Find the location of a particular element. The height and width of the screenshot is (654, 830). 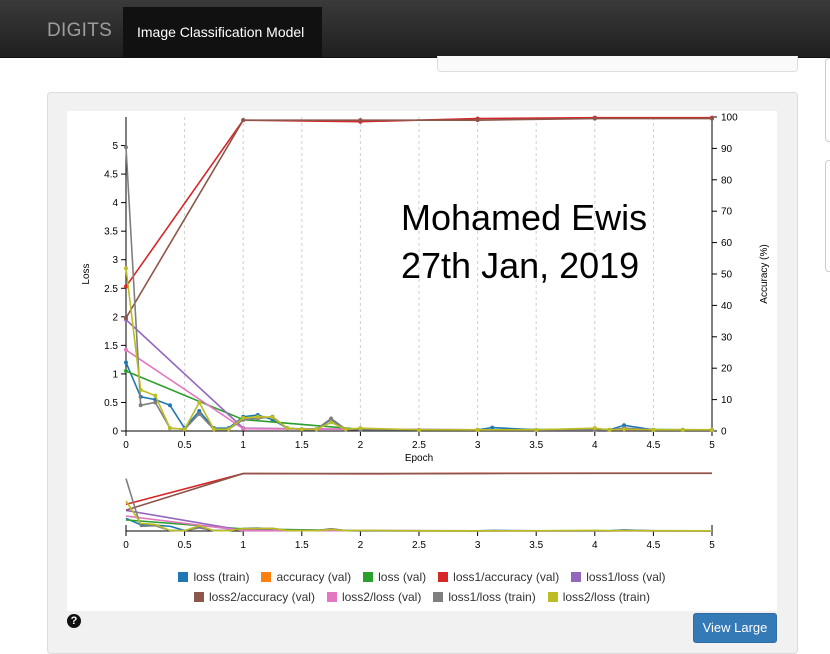

chart-annotation-line1: Mohamed Ewis is located at coordinates (524, 217).